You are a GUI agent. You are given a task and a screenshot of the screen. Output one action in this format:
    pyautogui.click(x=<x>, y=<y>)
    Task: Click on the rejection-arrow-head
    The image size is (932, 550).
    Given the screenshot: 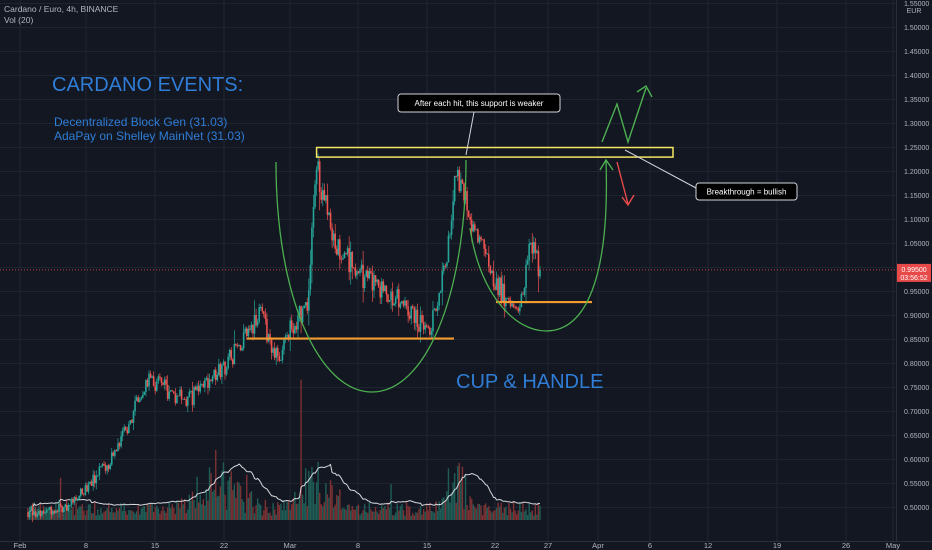 What is the action you would take?
    pyautogui.click(x=628, y=200)
    